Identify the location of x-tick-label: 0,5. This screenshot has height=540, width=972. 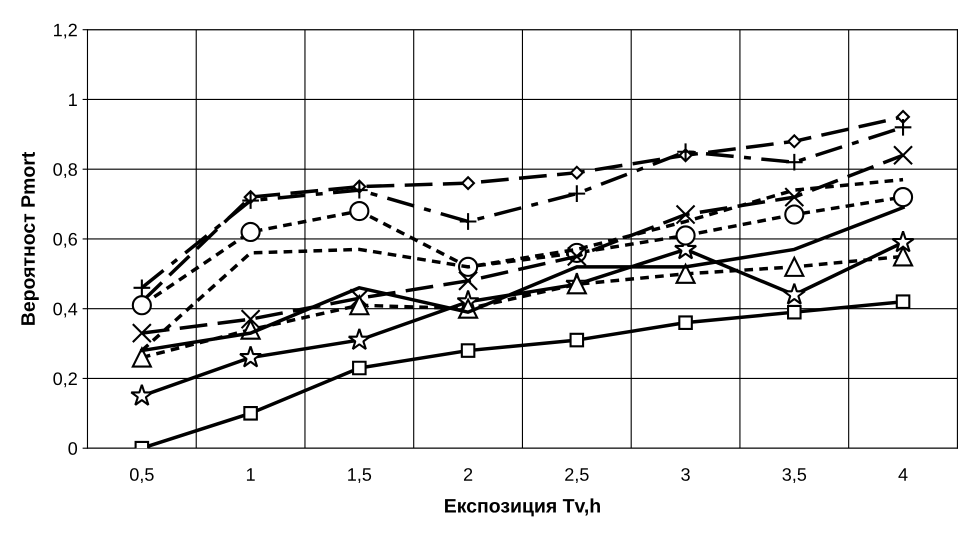
(142, 476).